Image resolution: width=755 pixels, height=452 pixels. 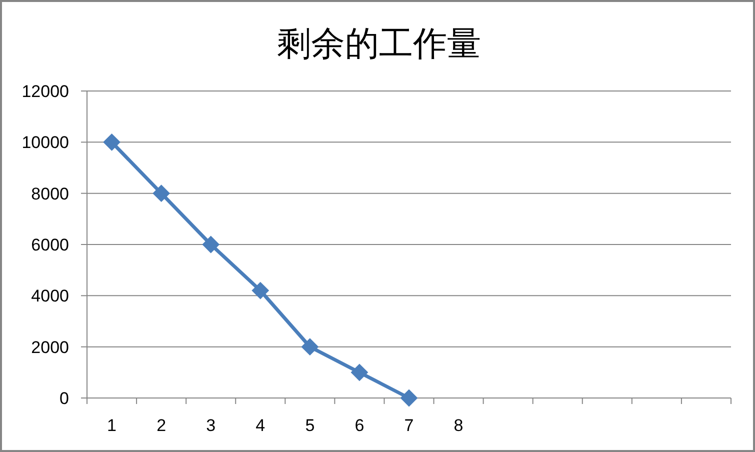 I want to click on chart-title: 剩余的工作量, so click(x=379, y=44).